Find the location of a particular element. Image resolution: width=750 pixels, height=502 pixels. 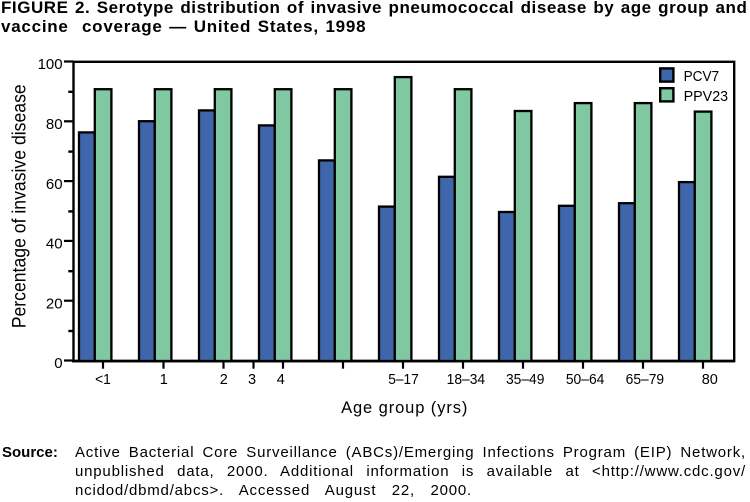

svg-text: 35–49 is located at coordinates (525, 380).